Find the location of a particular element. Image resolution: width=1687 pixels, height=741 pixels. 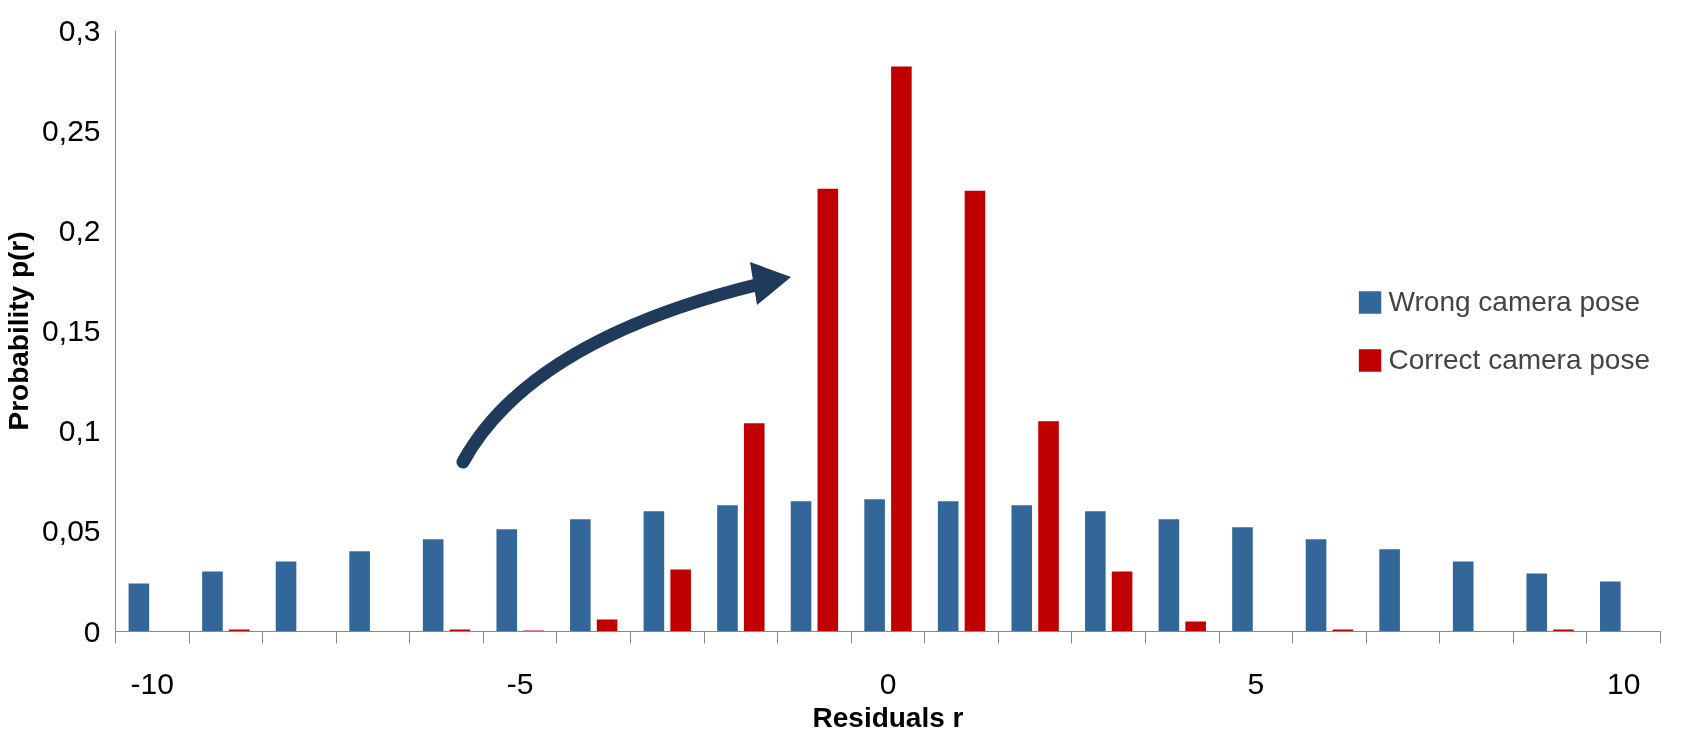

x-tick-label: 0 is located at coordinates (888, 683).